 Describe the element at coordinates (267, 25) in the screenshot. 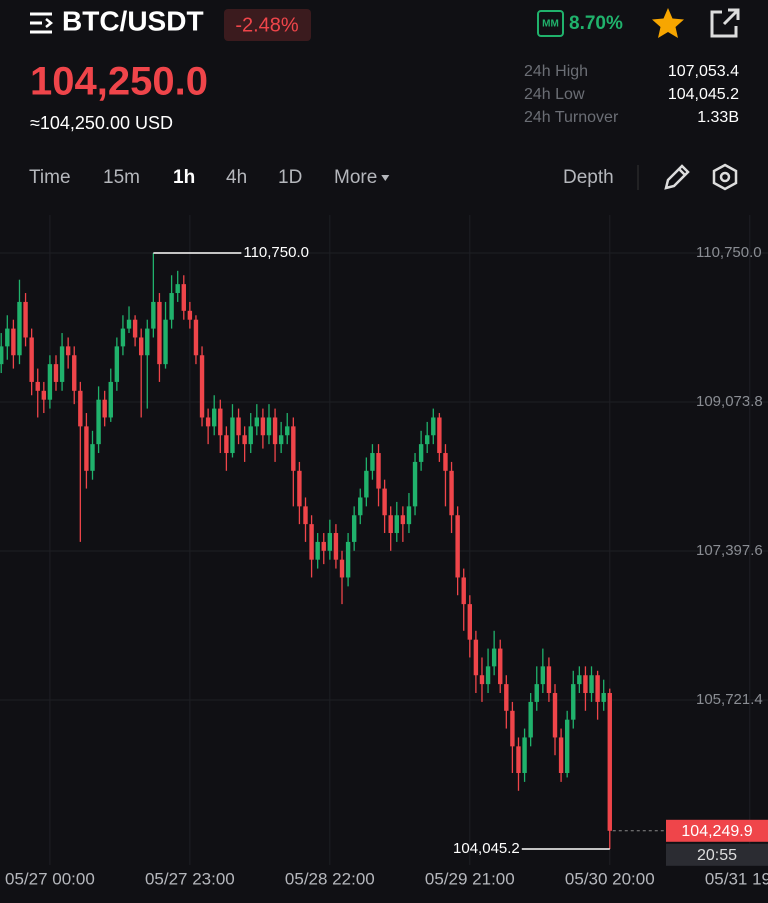

I see `change-badge` at that location.